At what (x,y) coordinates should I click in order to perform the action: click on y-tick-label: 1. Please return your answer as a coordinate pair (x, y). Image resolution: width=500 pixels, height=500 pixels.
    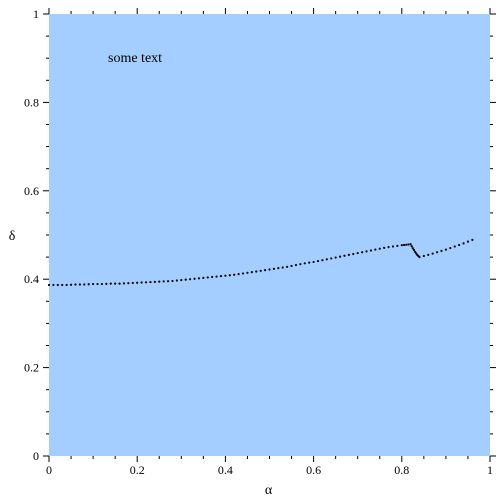
    Looking at the image, I should click on (36, 14).